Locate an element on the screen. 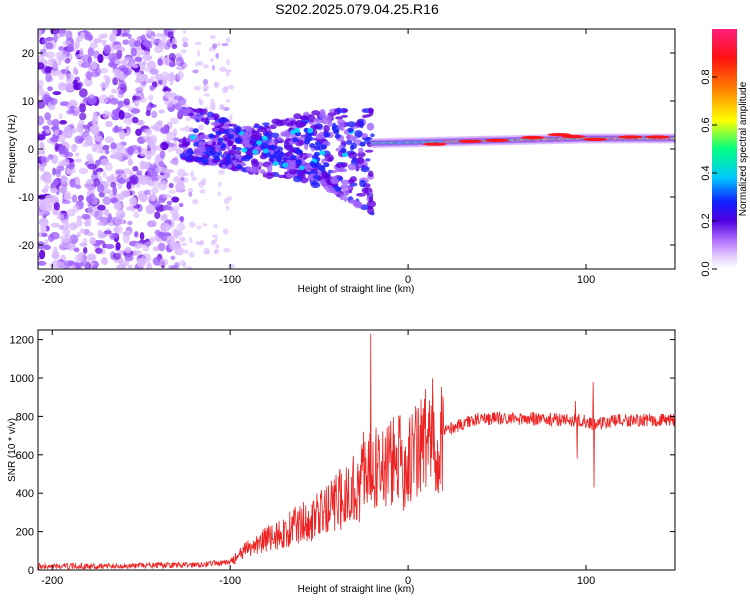 This screenshot has height=600, width=750. spectrogram-x-label: Height of straight line (km) is located at coordinates (356, 289).